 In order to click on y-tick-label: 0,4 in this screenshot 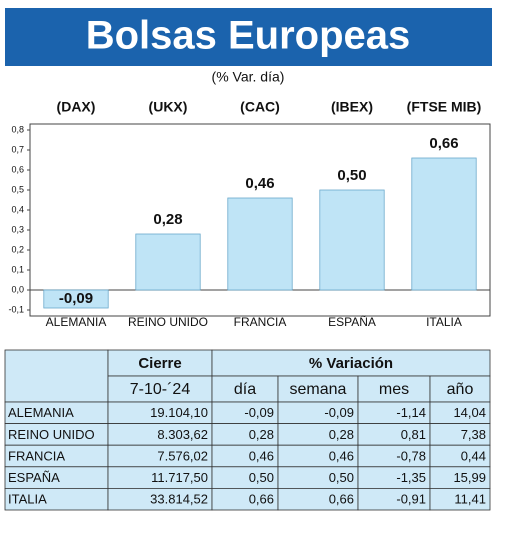, I will do `click(17, 209)`.